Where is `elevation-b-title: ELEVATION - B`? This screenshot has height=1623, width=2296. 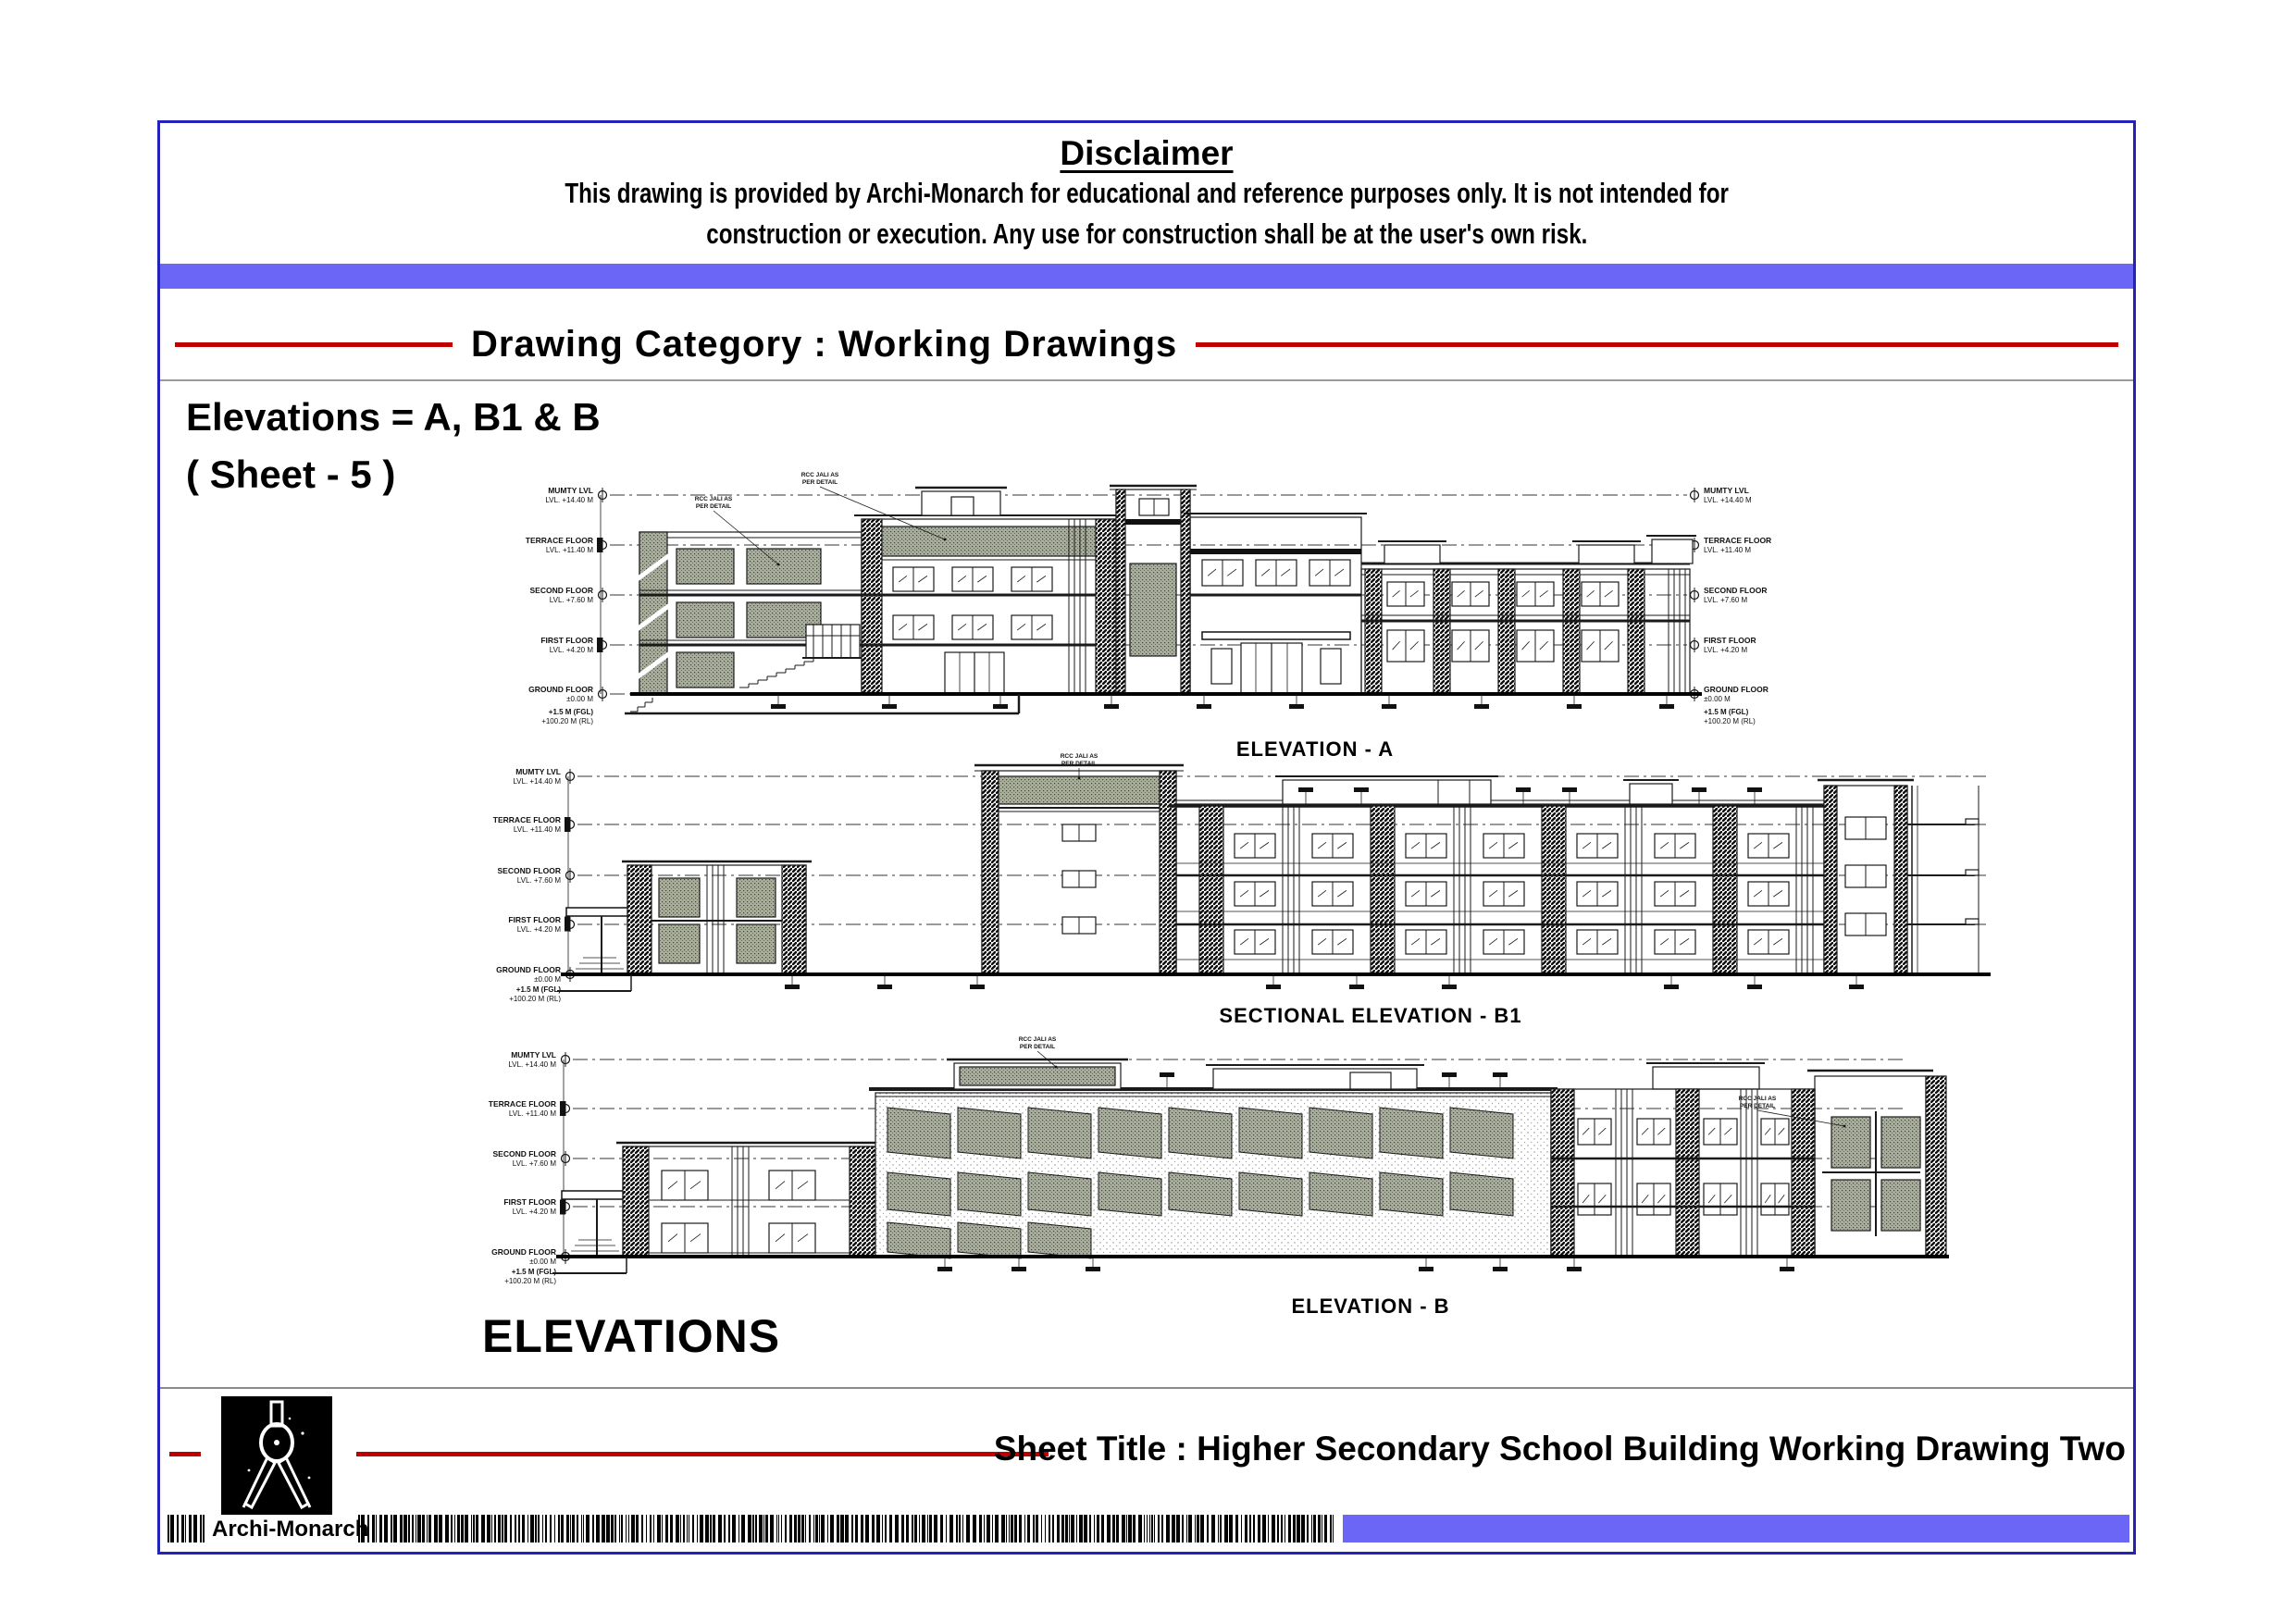
elevation-b-title: ELEVATION - B is located at coordinates (1371, 1306).